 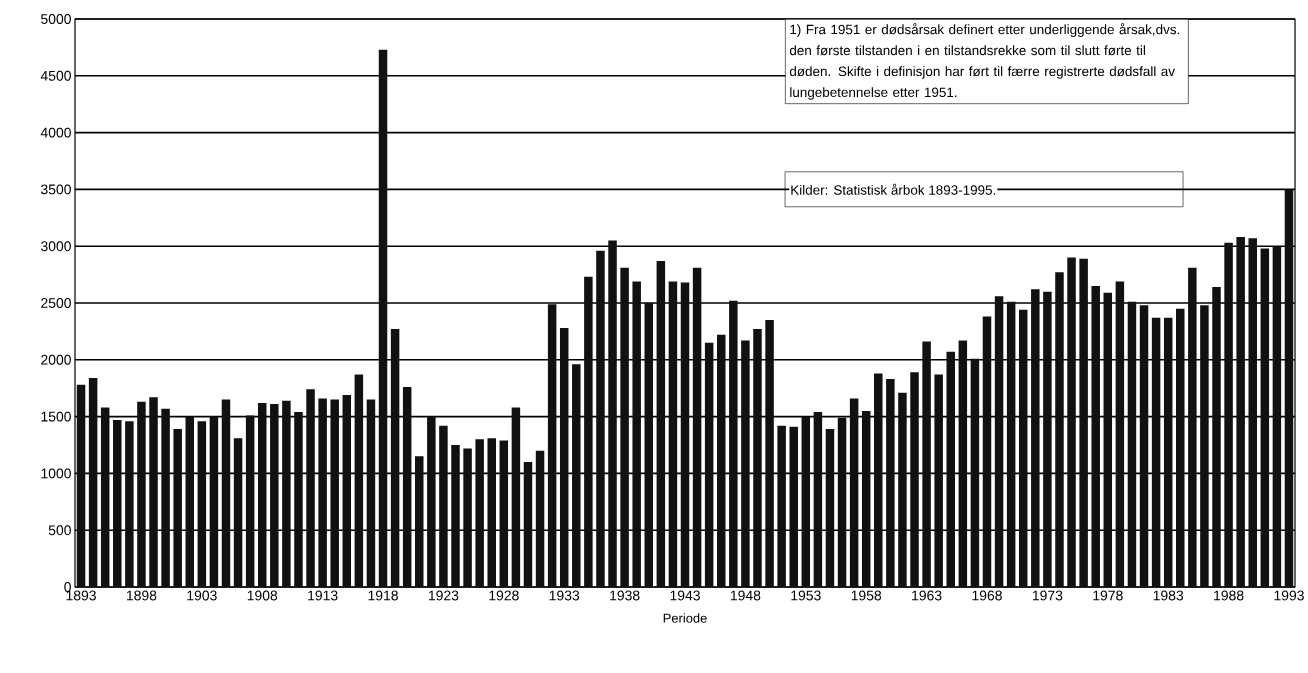 What do you see at coordinates (893, 189) in the screenshot?
I see `annotation: Kilder: Statistisk årbok 1893-1995.` at bounding box center [893, 189].